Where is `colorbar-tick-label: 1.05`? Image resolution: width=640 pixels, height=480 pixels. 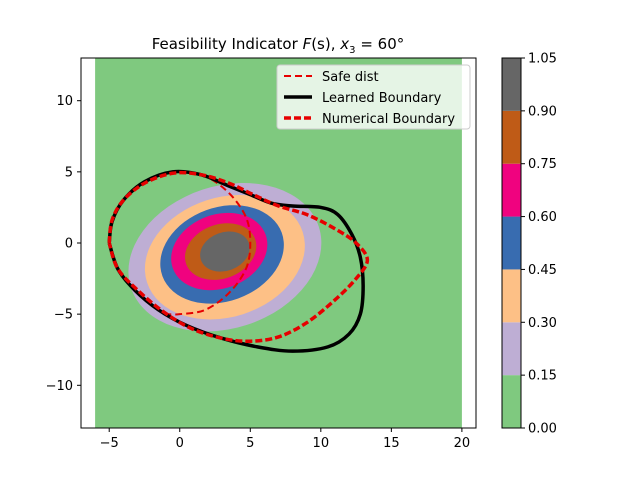 colorbar-tick-label: 1.05 is located at coordinates (542, 59).